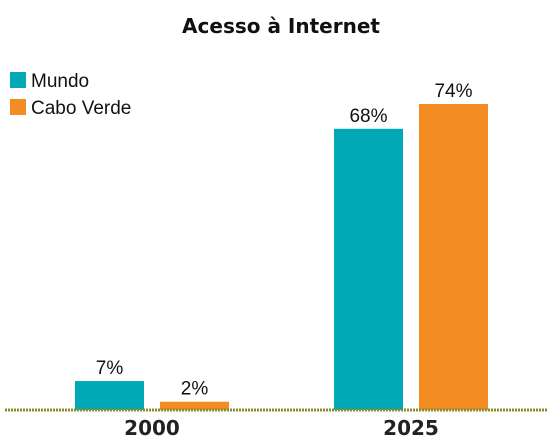  I want to click on chart-title: Acesso à Internet, so click(281, 26).